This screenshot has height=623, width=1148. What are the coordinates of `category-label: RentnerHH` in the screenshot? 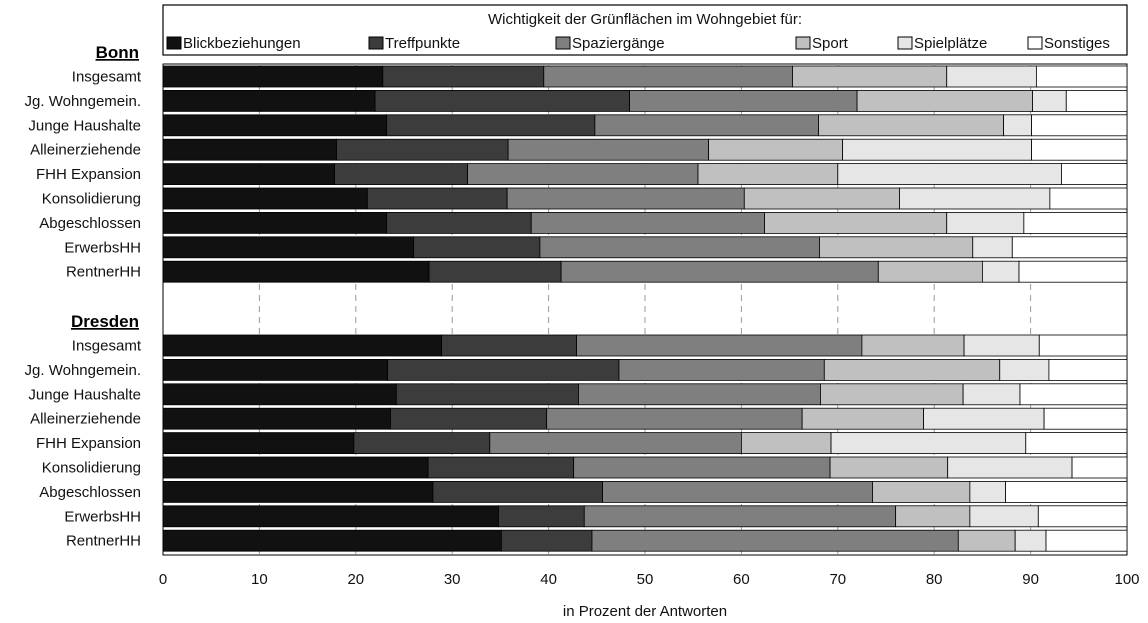 It's located at (103, 272).